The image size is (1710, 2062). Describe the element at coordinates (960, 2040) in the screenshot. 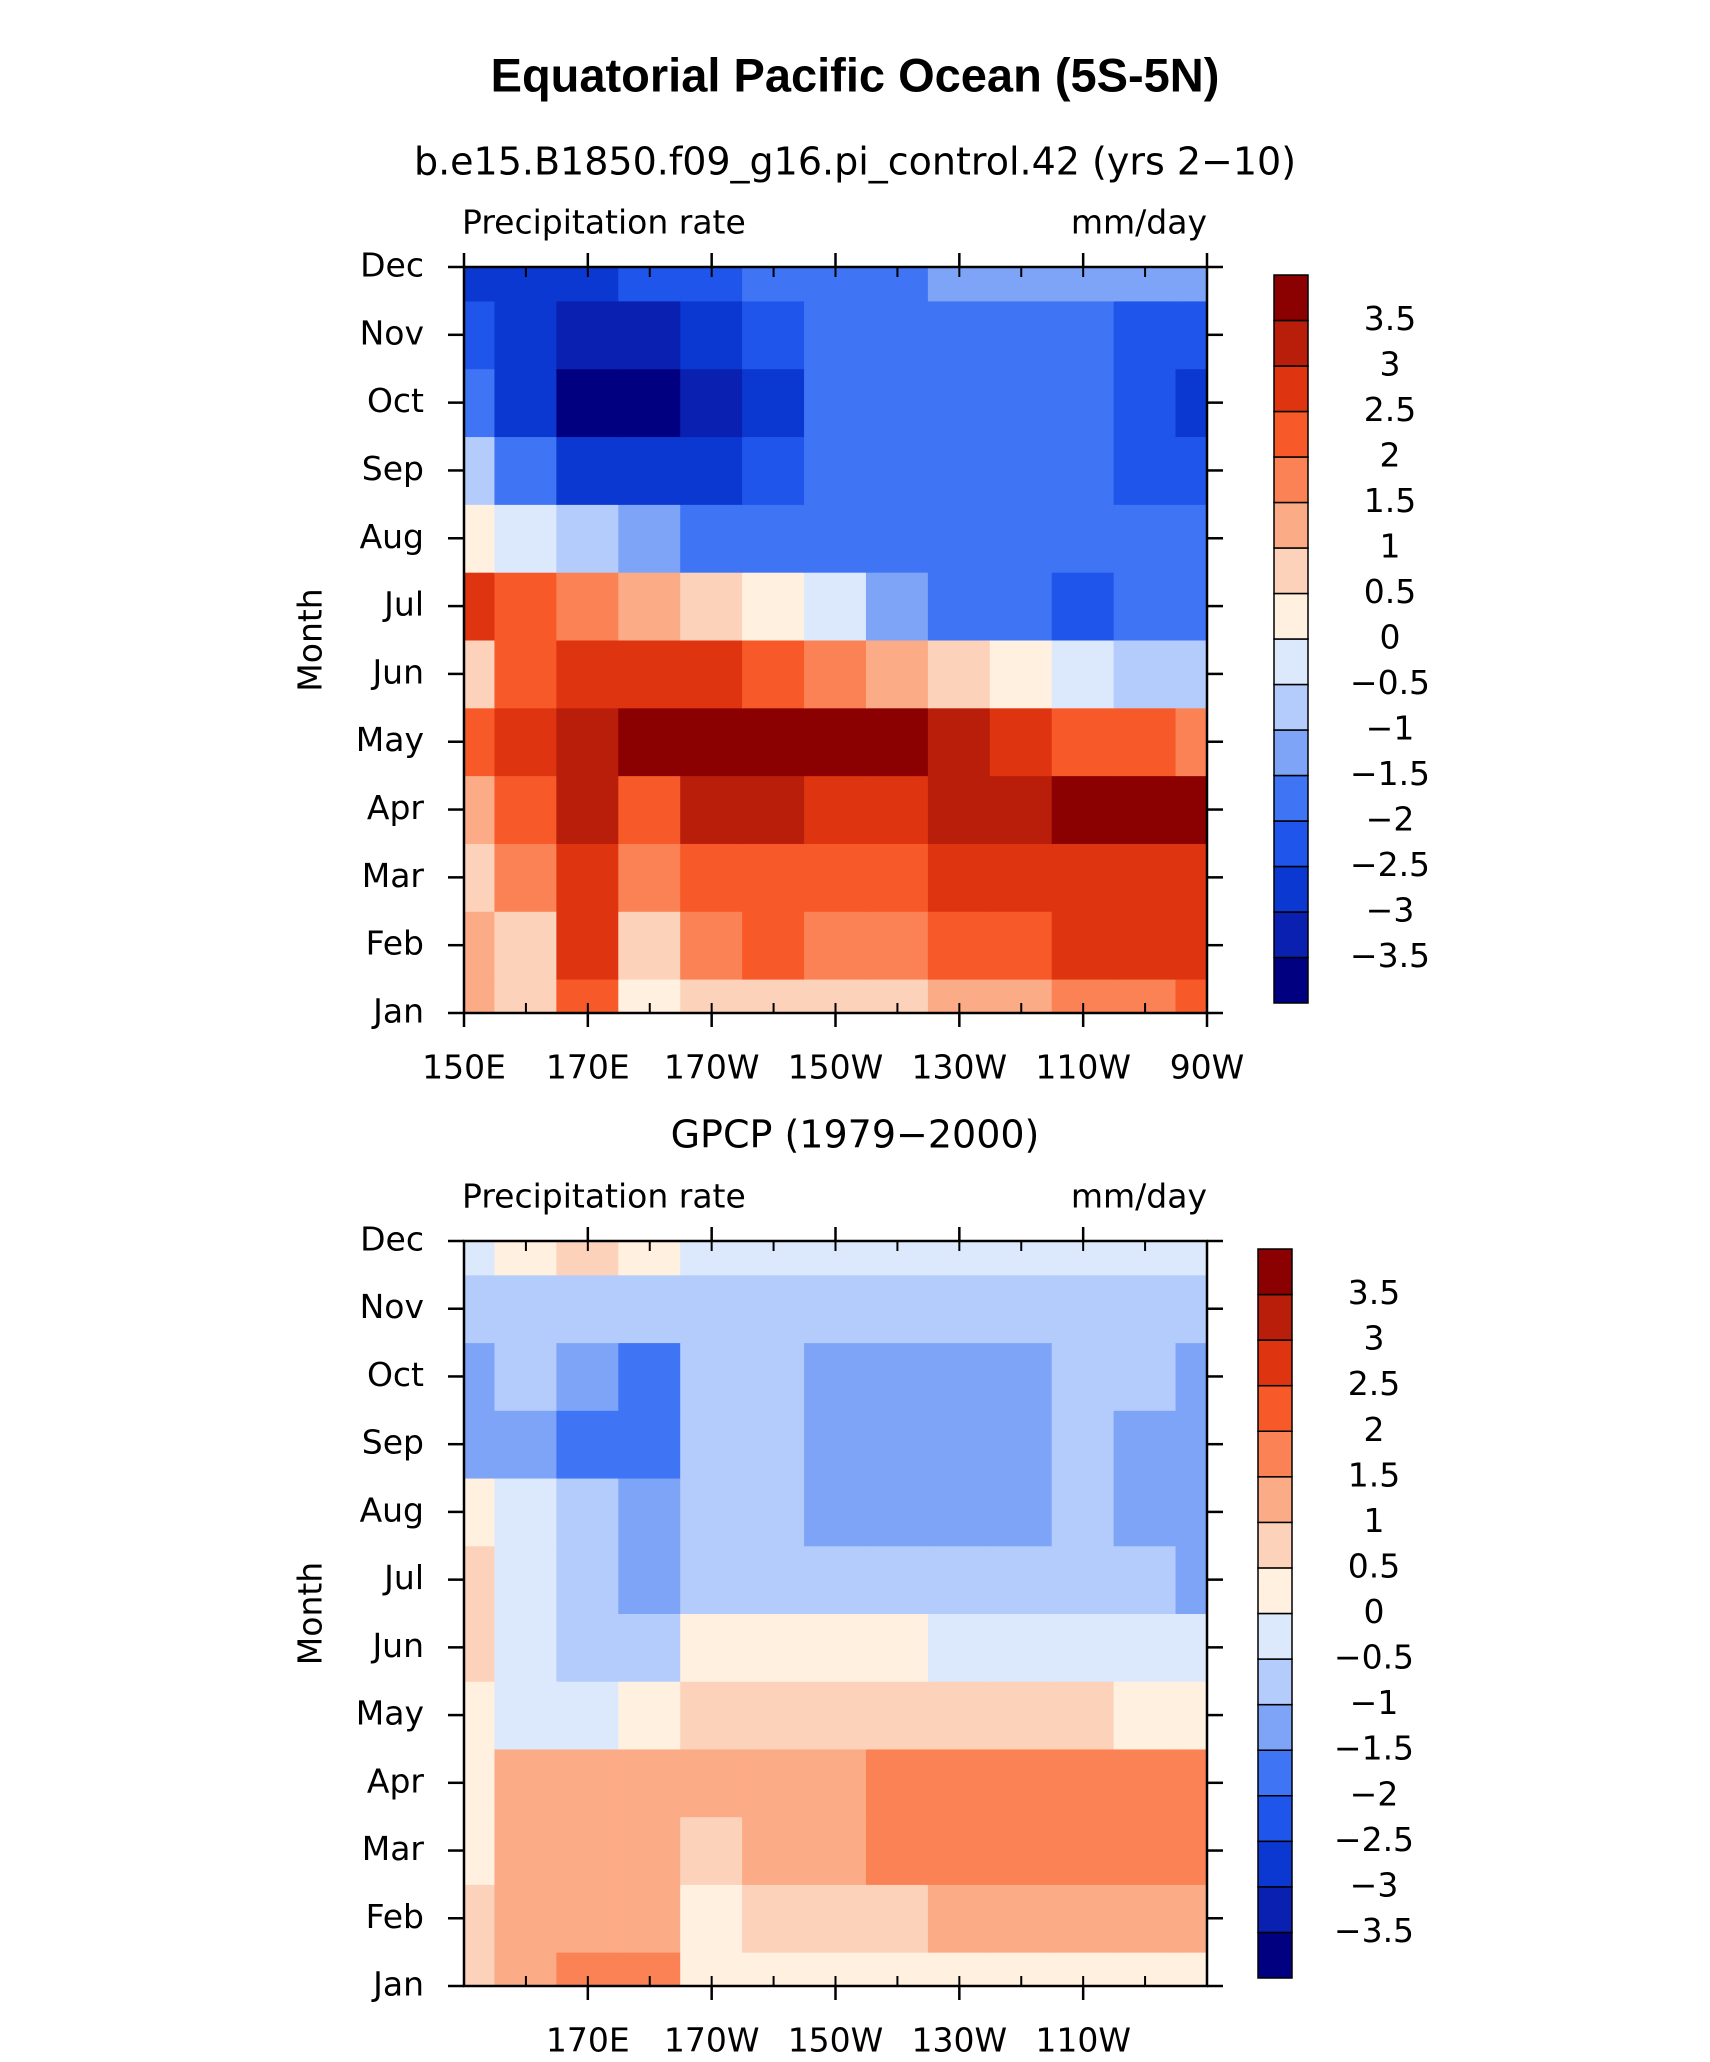

I see `x-tick-label: 130W` at that location.